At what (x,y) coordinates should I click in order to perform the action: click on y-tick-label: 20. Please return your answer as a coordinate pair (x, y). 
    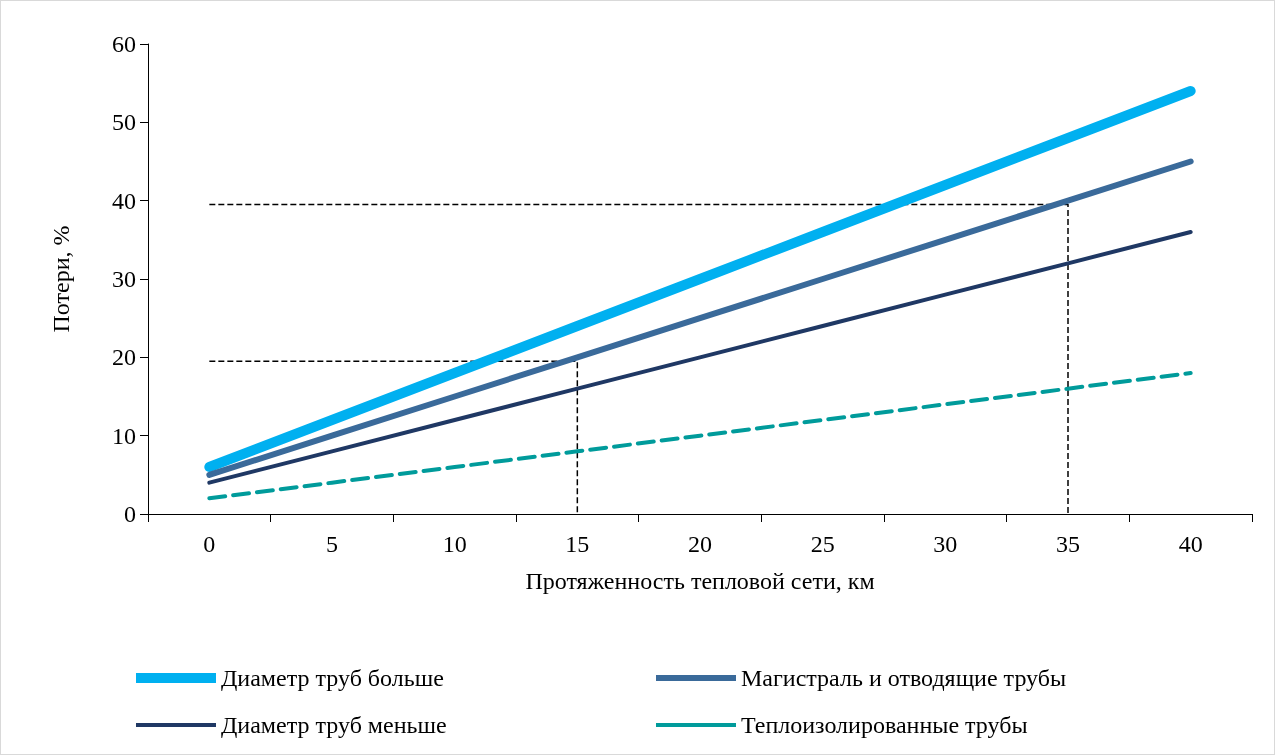
    Looking at the image, I should click on (124, 357).